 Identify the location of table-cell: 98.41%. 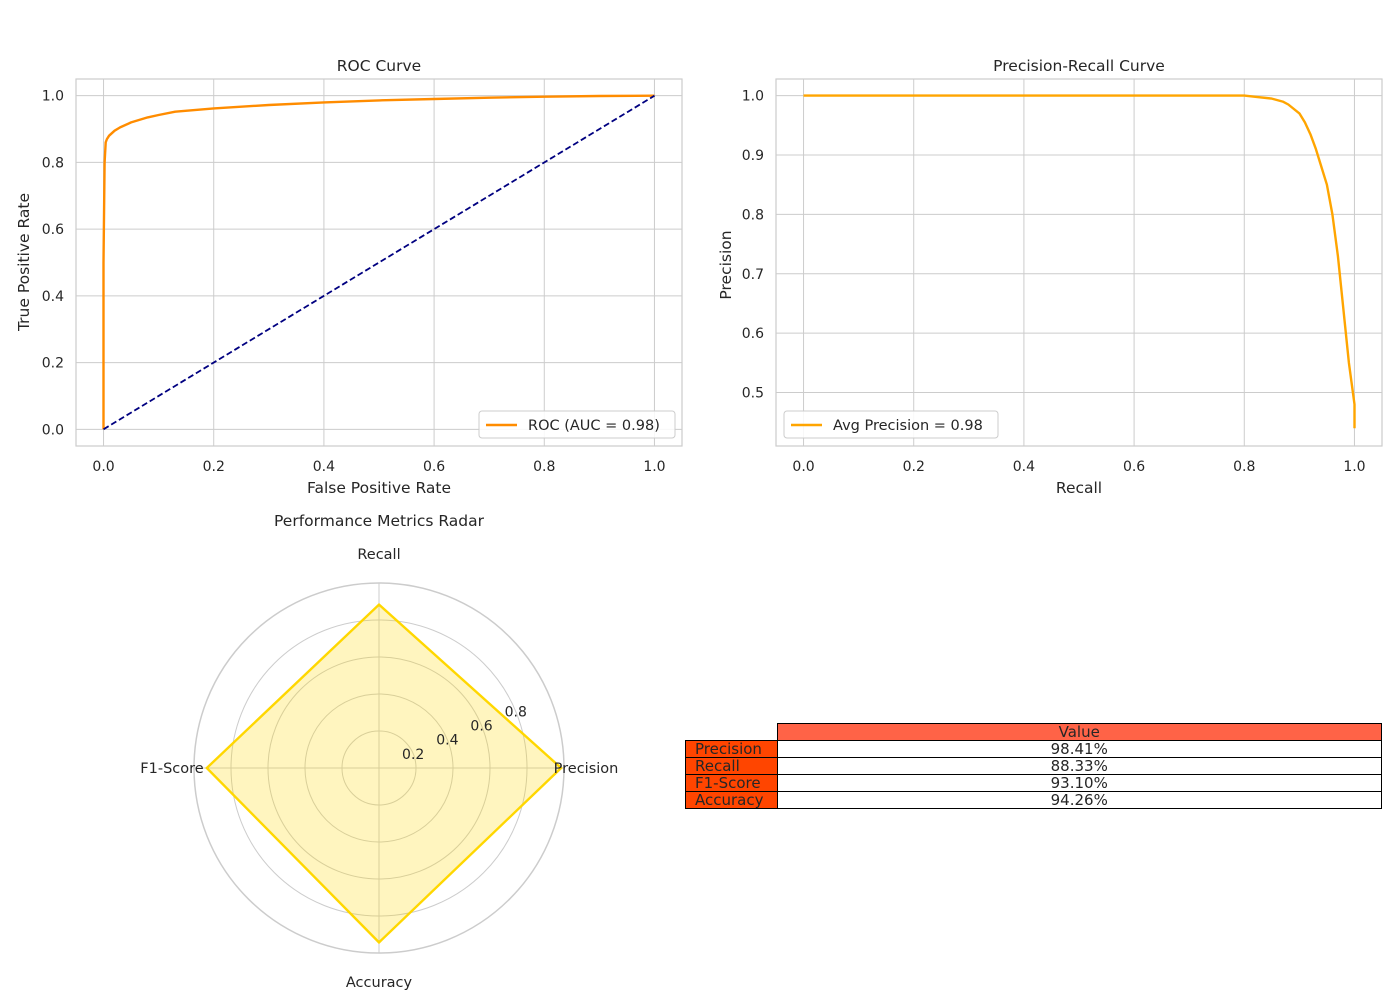
(1079, 749).